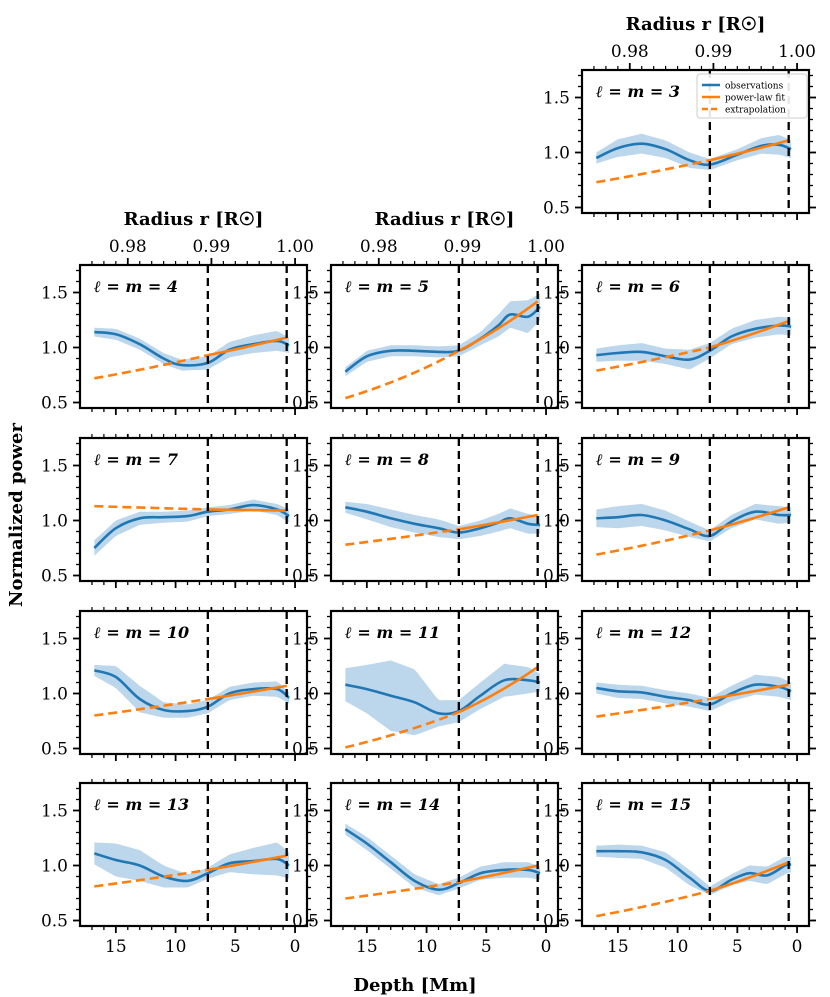  I want to click on panel-label: ℓ = m = 5, so click(386, 286).